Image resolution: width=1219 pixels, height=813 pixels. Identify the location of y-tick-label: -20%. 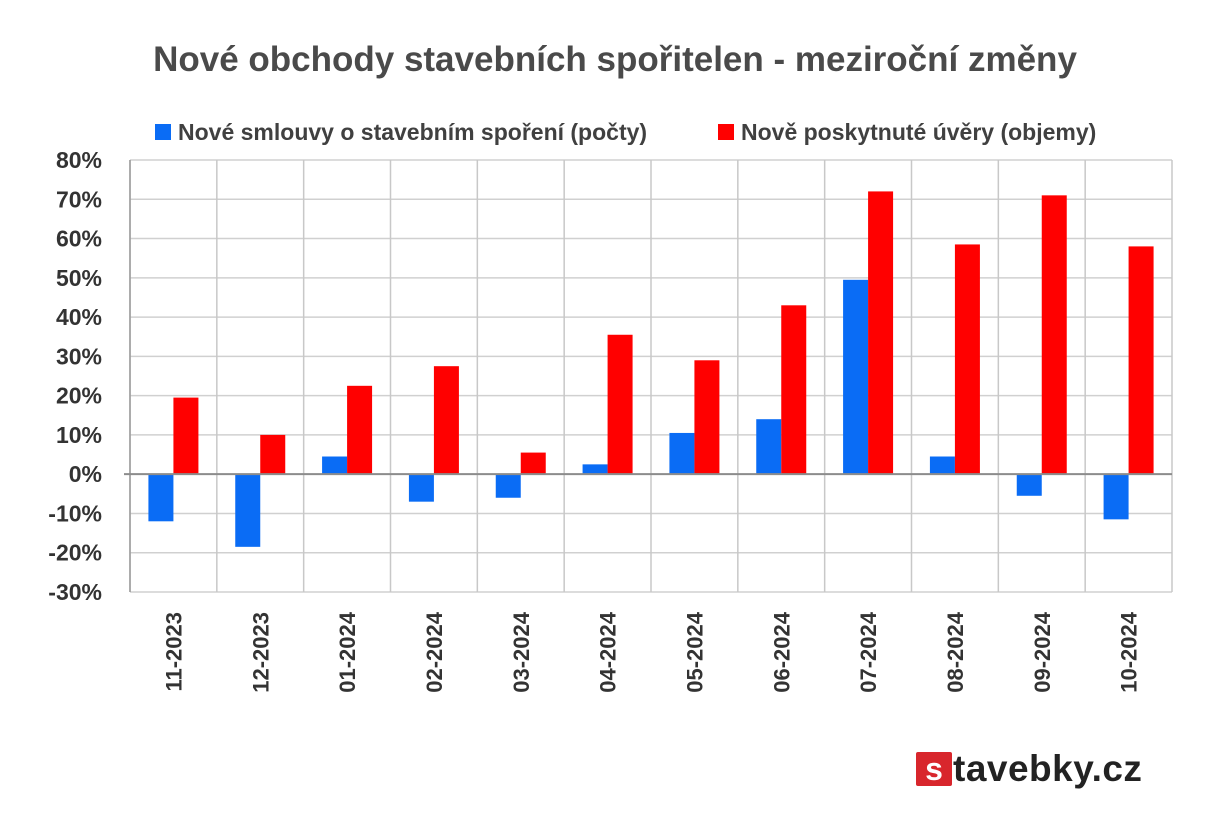
(75, 553).